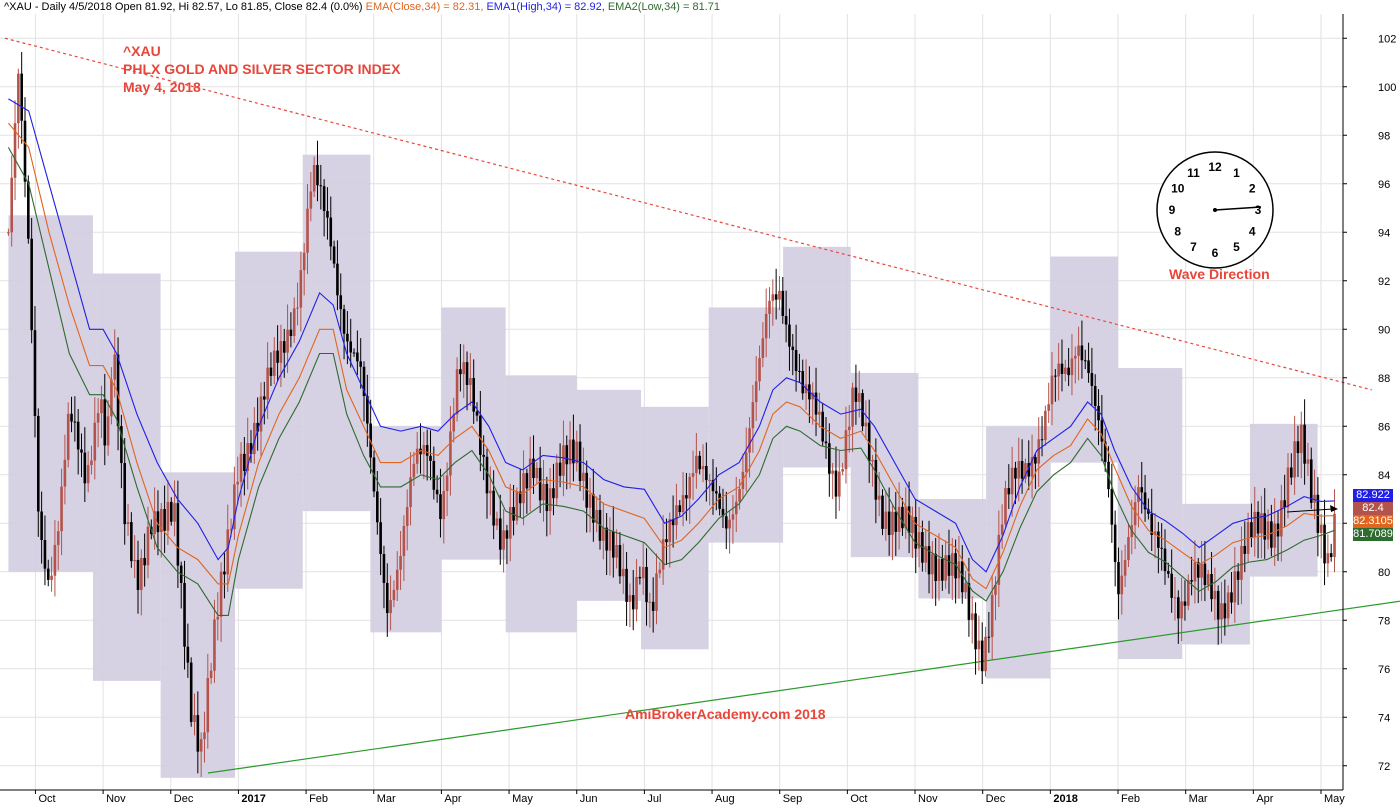 Image resolution: width=1400 pixels, height=810 pixels. I want to click on watermark-label: AmiBrokerAcademy.com 2018, so click(725, 714).